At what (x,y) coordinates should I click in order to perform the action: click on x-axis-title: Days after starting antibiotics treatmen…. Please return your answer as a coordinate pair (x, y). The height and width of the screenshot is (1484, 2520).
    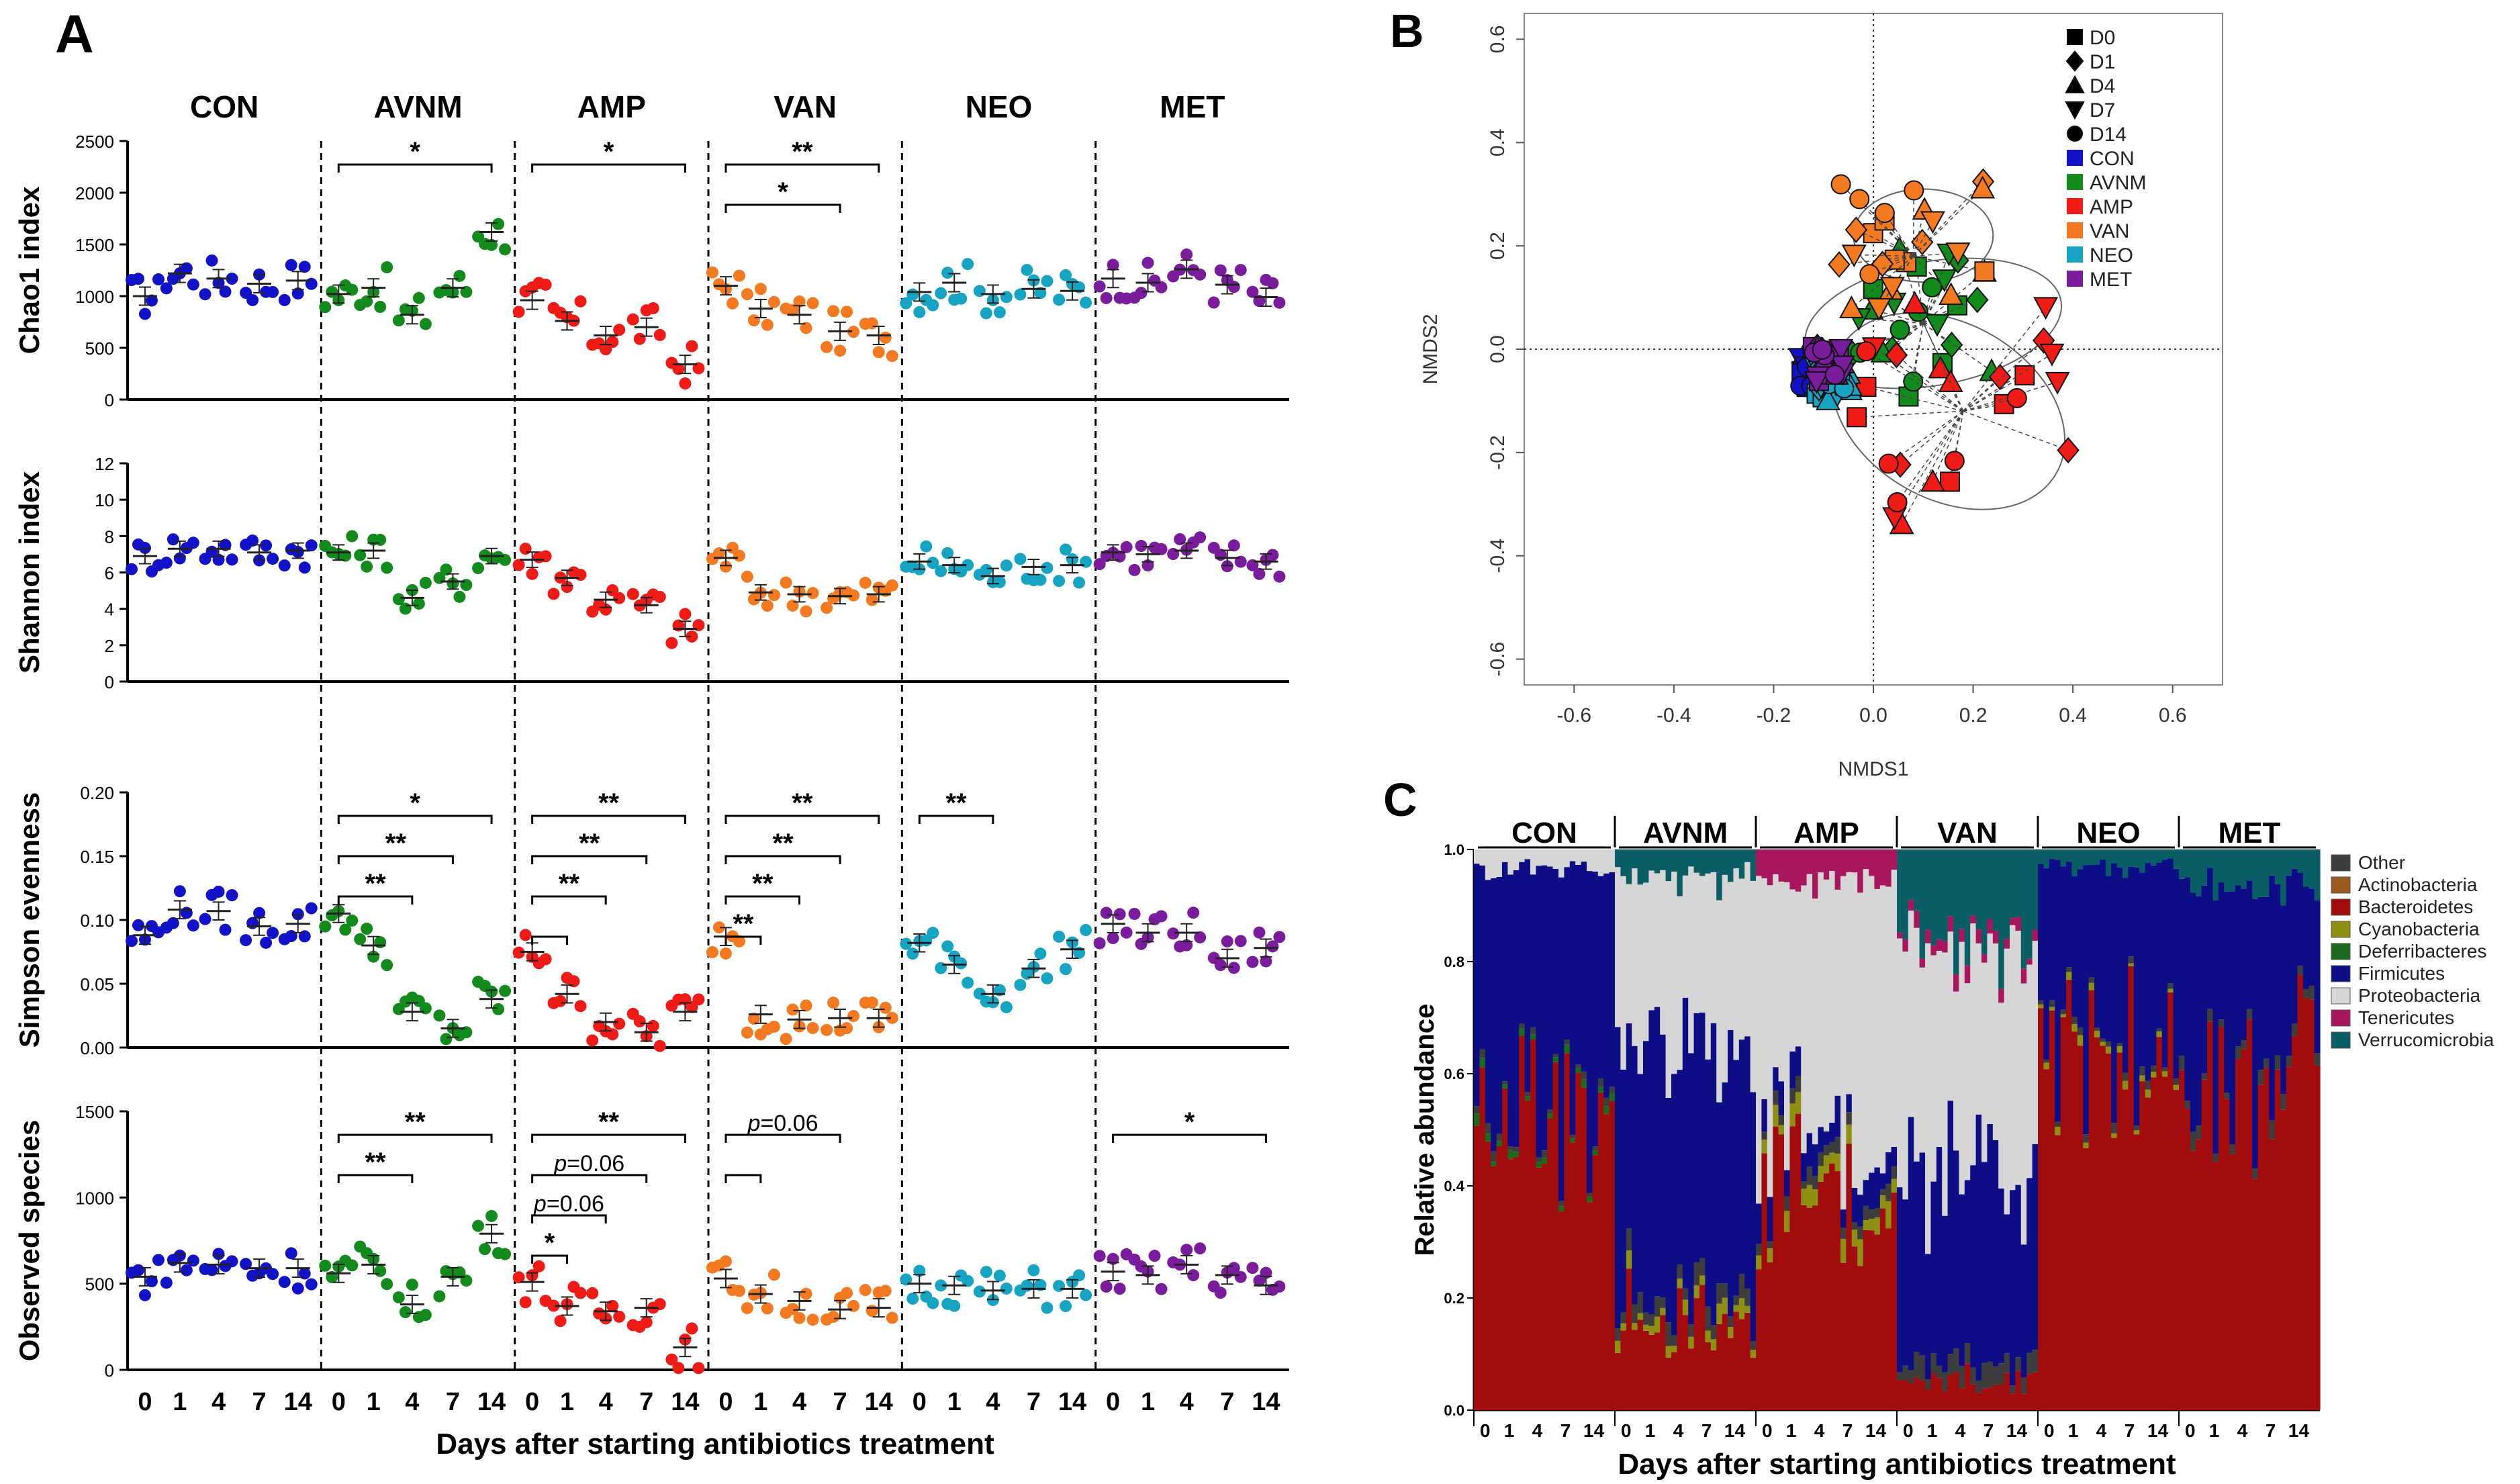
    Looking at the image, I should click on (1897, 1464).